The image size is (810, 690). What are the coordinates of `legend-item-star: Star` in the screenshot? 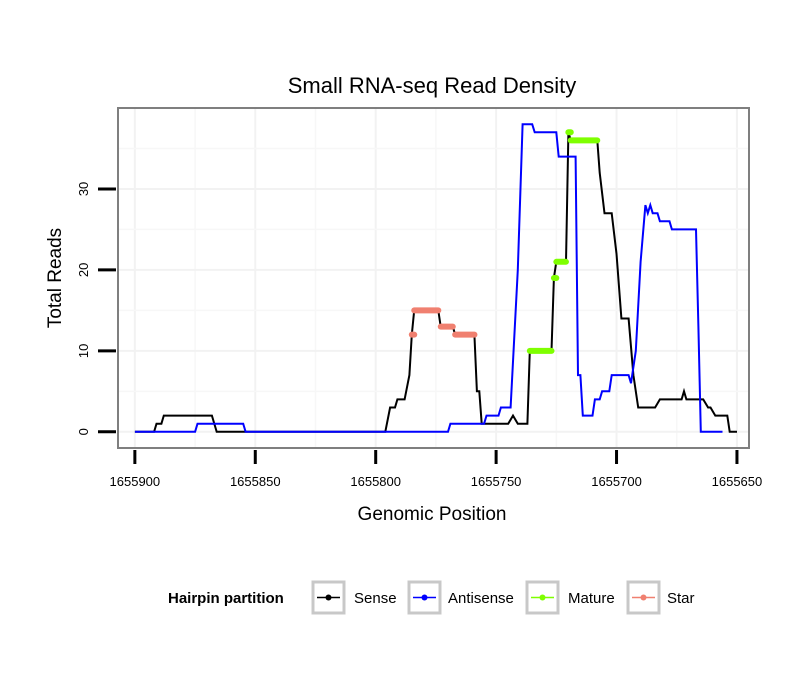 It's located at (660, 597).